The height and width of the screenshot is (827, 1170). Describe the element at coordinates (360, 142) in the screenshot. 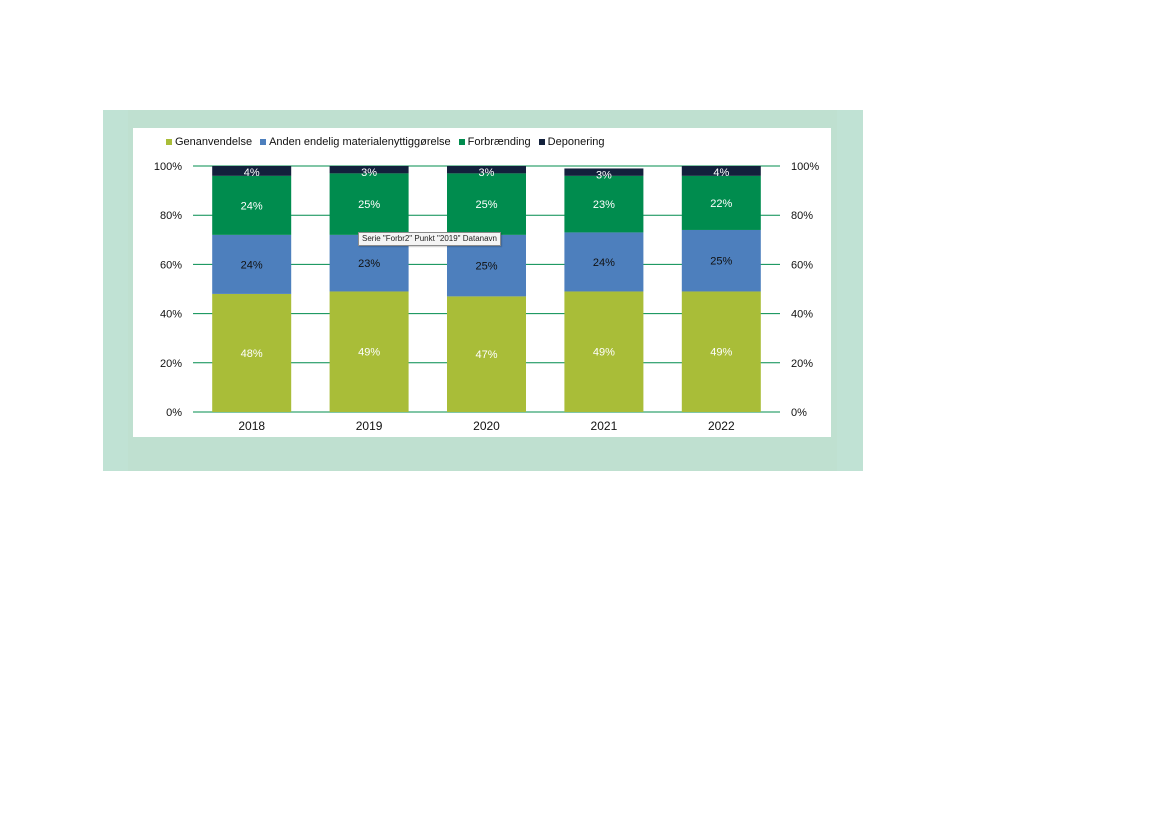

I see `legend-label: Anden endelig materialenyttiggørelse` at that location.